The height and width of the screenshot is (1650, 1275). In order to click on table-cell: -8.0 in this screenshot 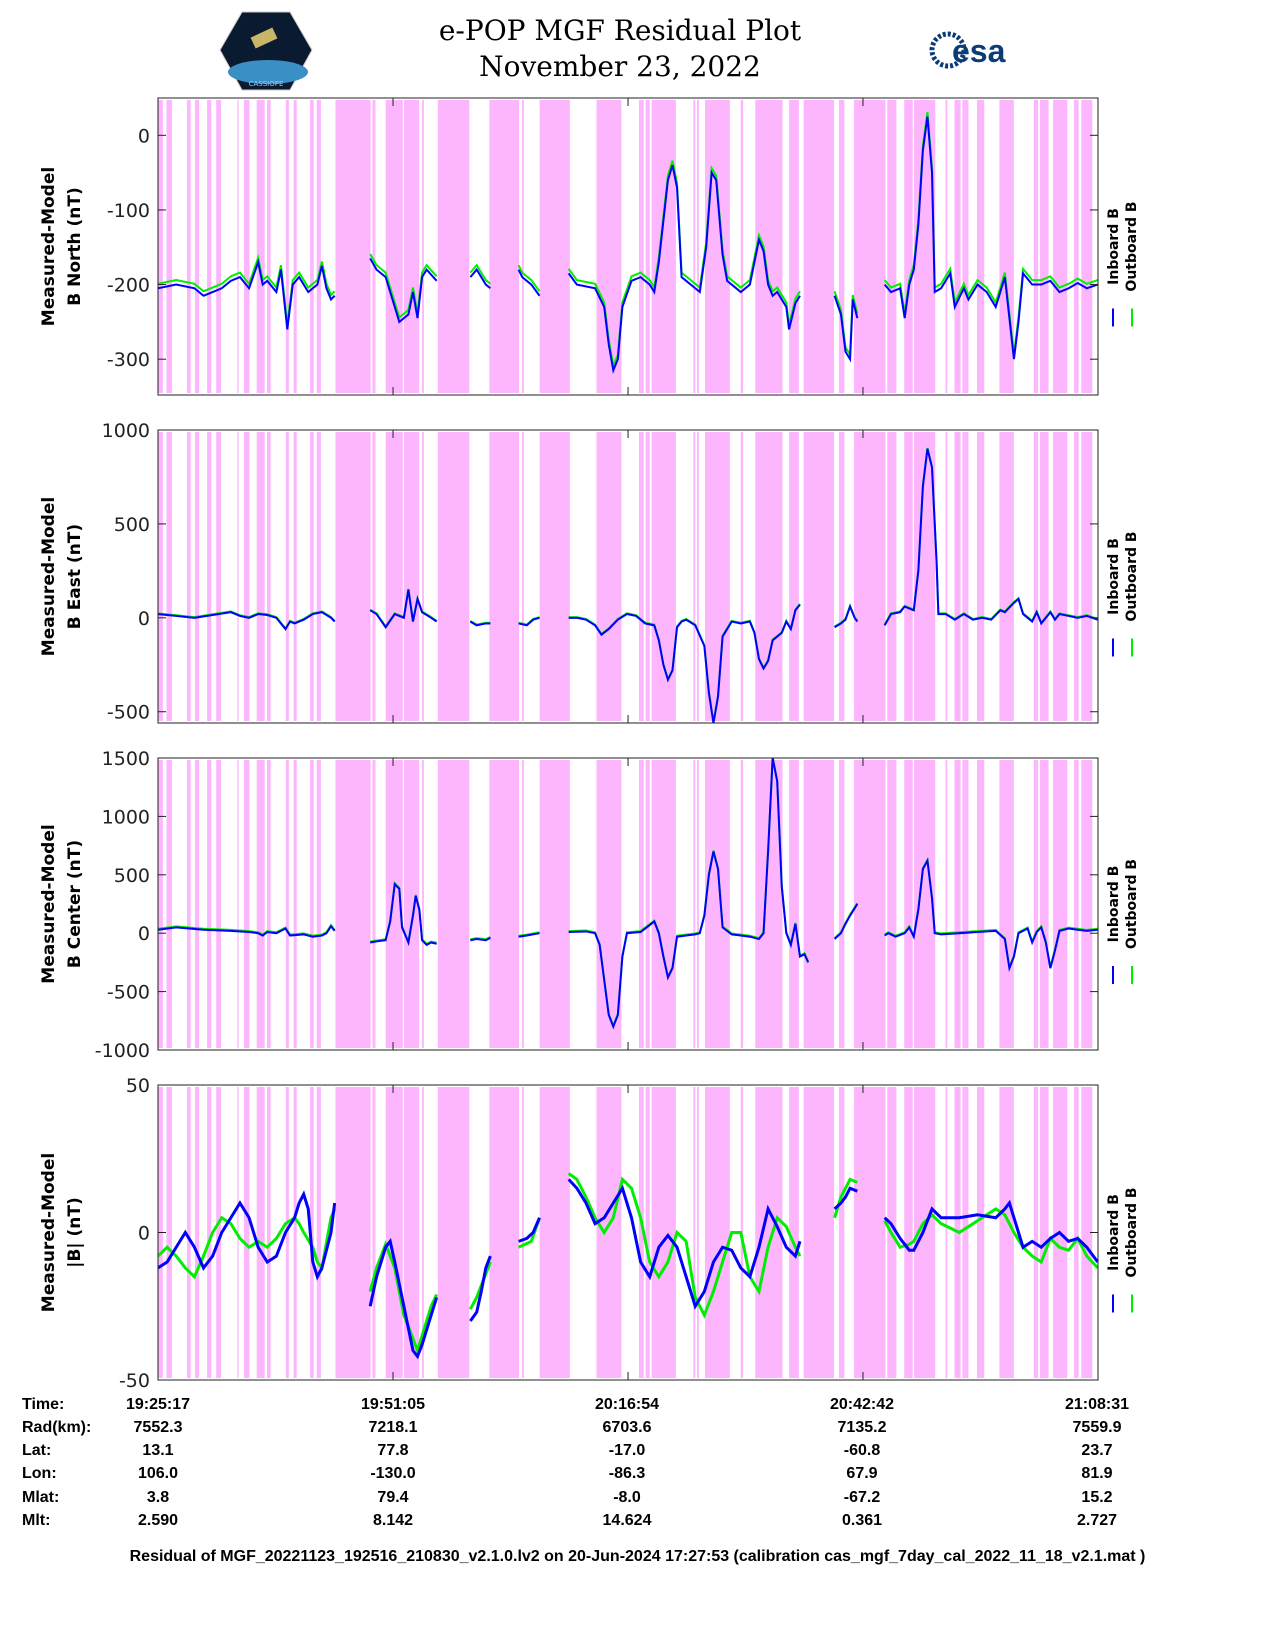, I will do `click(627, 1497)`.